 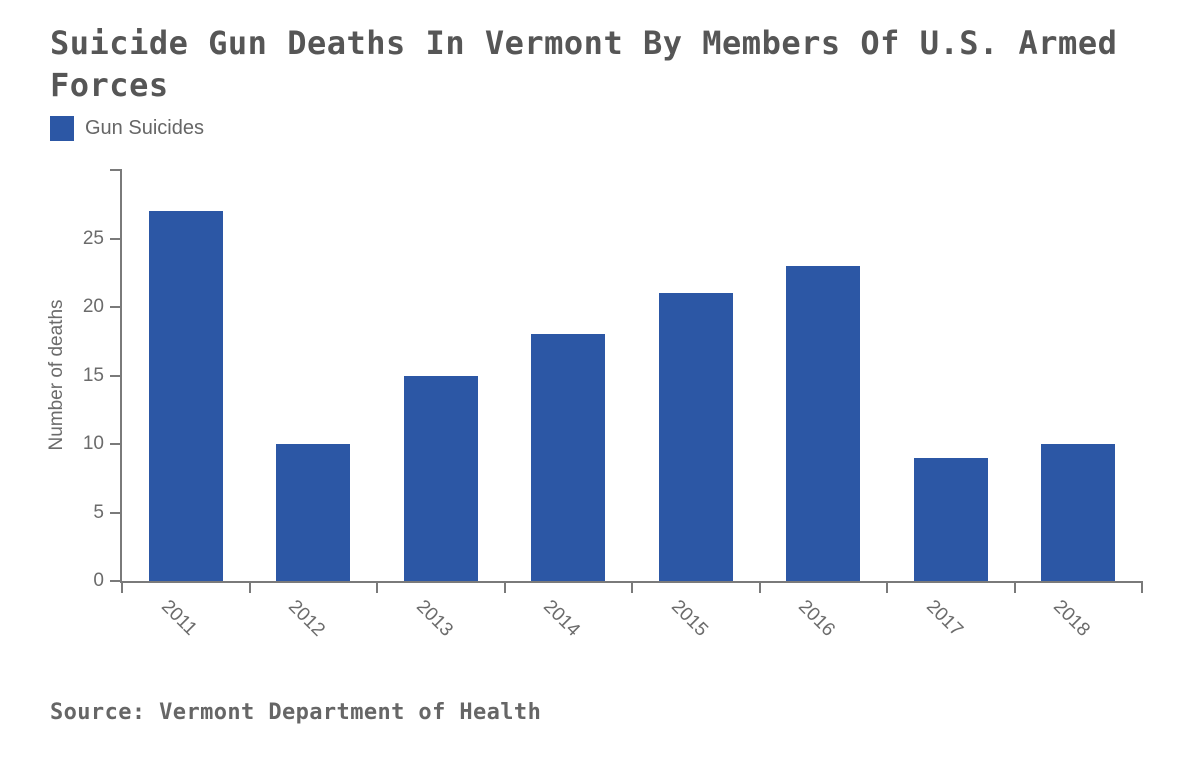 What do you see at coordinates (178, 618) in the screenshot?
I see `x-tick-label-2011: 2011` at bounding box center [178, 618].